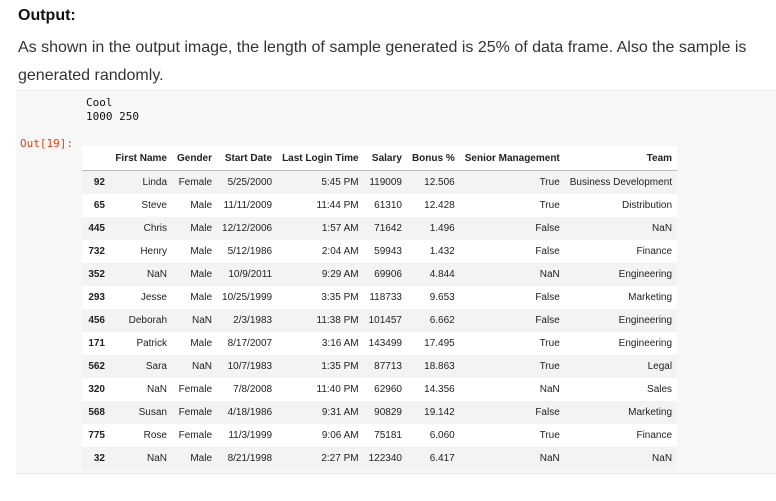  What do you see at coordinates (141, 205) in the screenshot?
I see `first-name-cell: Steve` at bounding box center [141, 205].